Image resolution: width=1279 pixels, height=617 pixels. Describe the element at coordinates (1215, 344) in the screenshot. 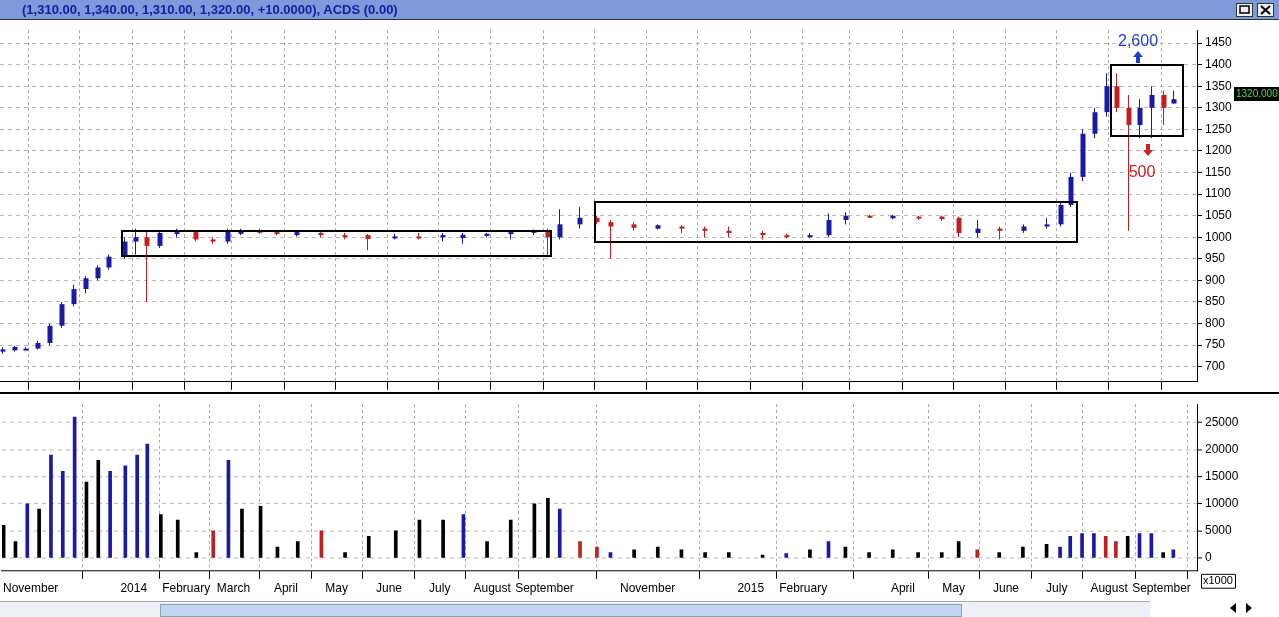

I see `y-tick-label: 750` at that location.